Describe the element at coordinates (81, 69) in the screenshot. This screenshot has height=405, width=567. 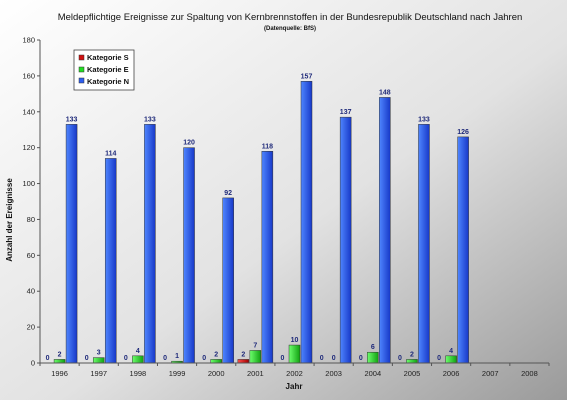
I see `legend-swatch-e` at that location.